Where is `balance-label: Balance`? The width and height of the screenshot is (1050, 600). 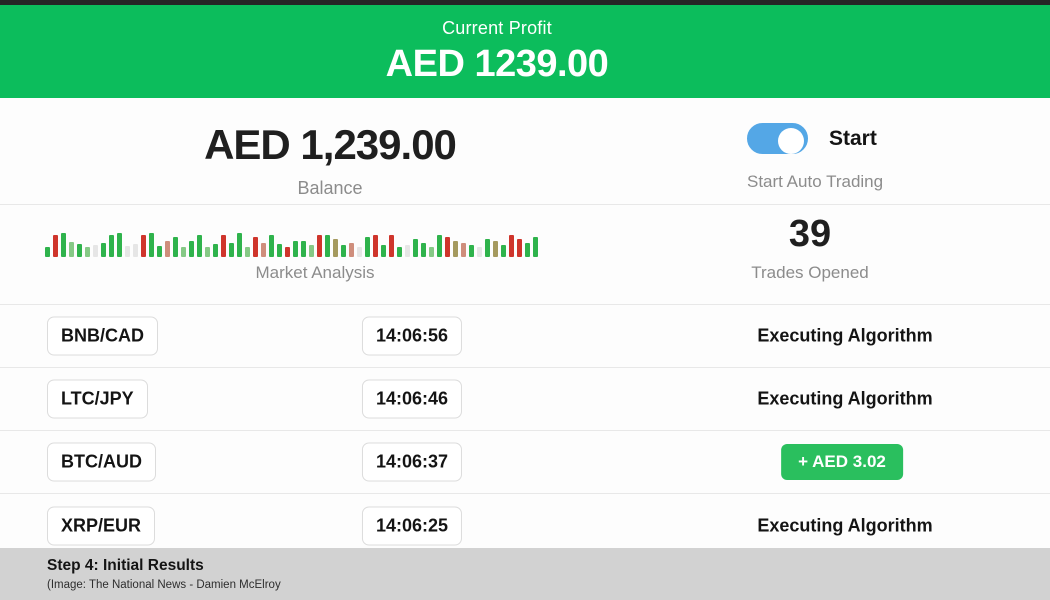 balance-label: Balance is located at coordinates (330, 188).